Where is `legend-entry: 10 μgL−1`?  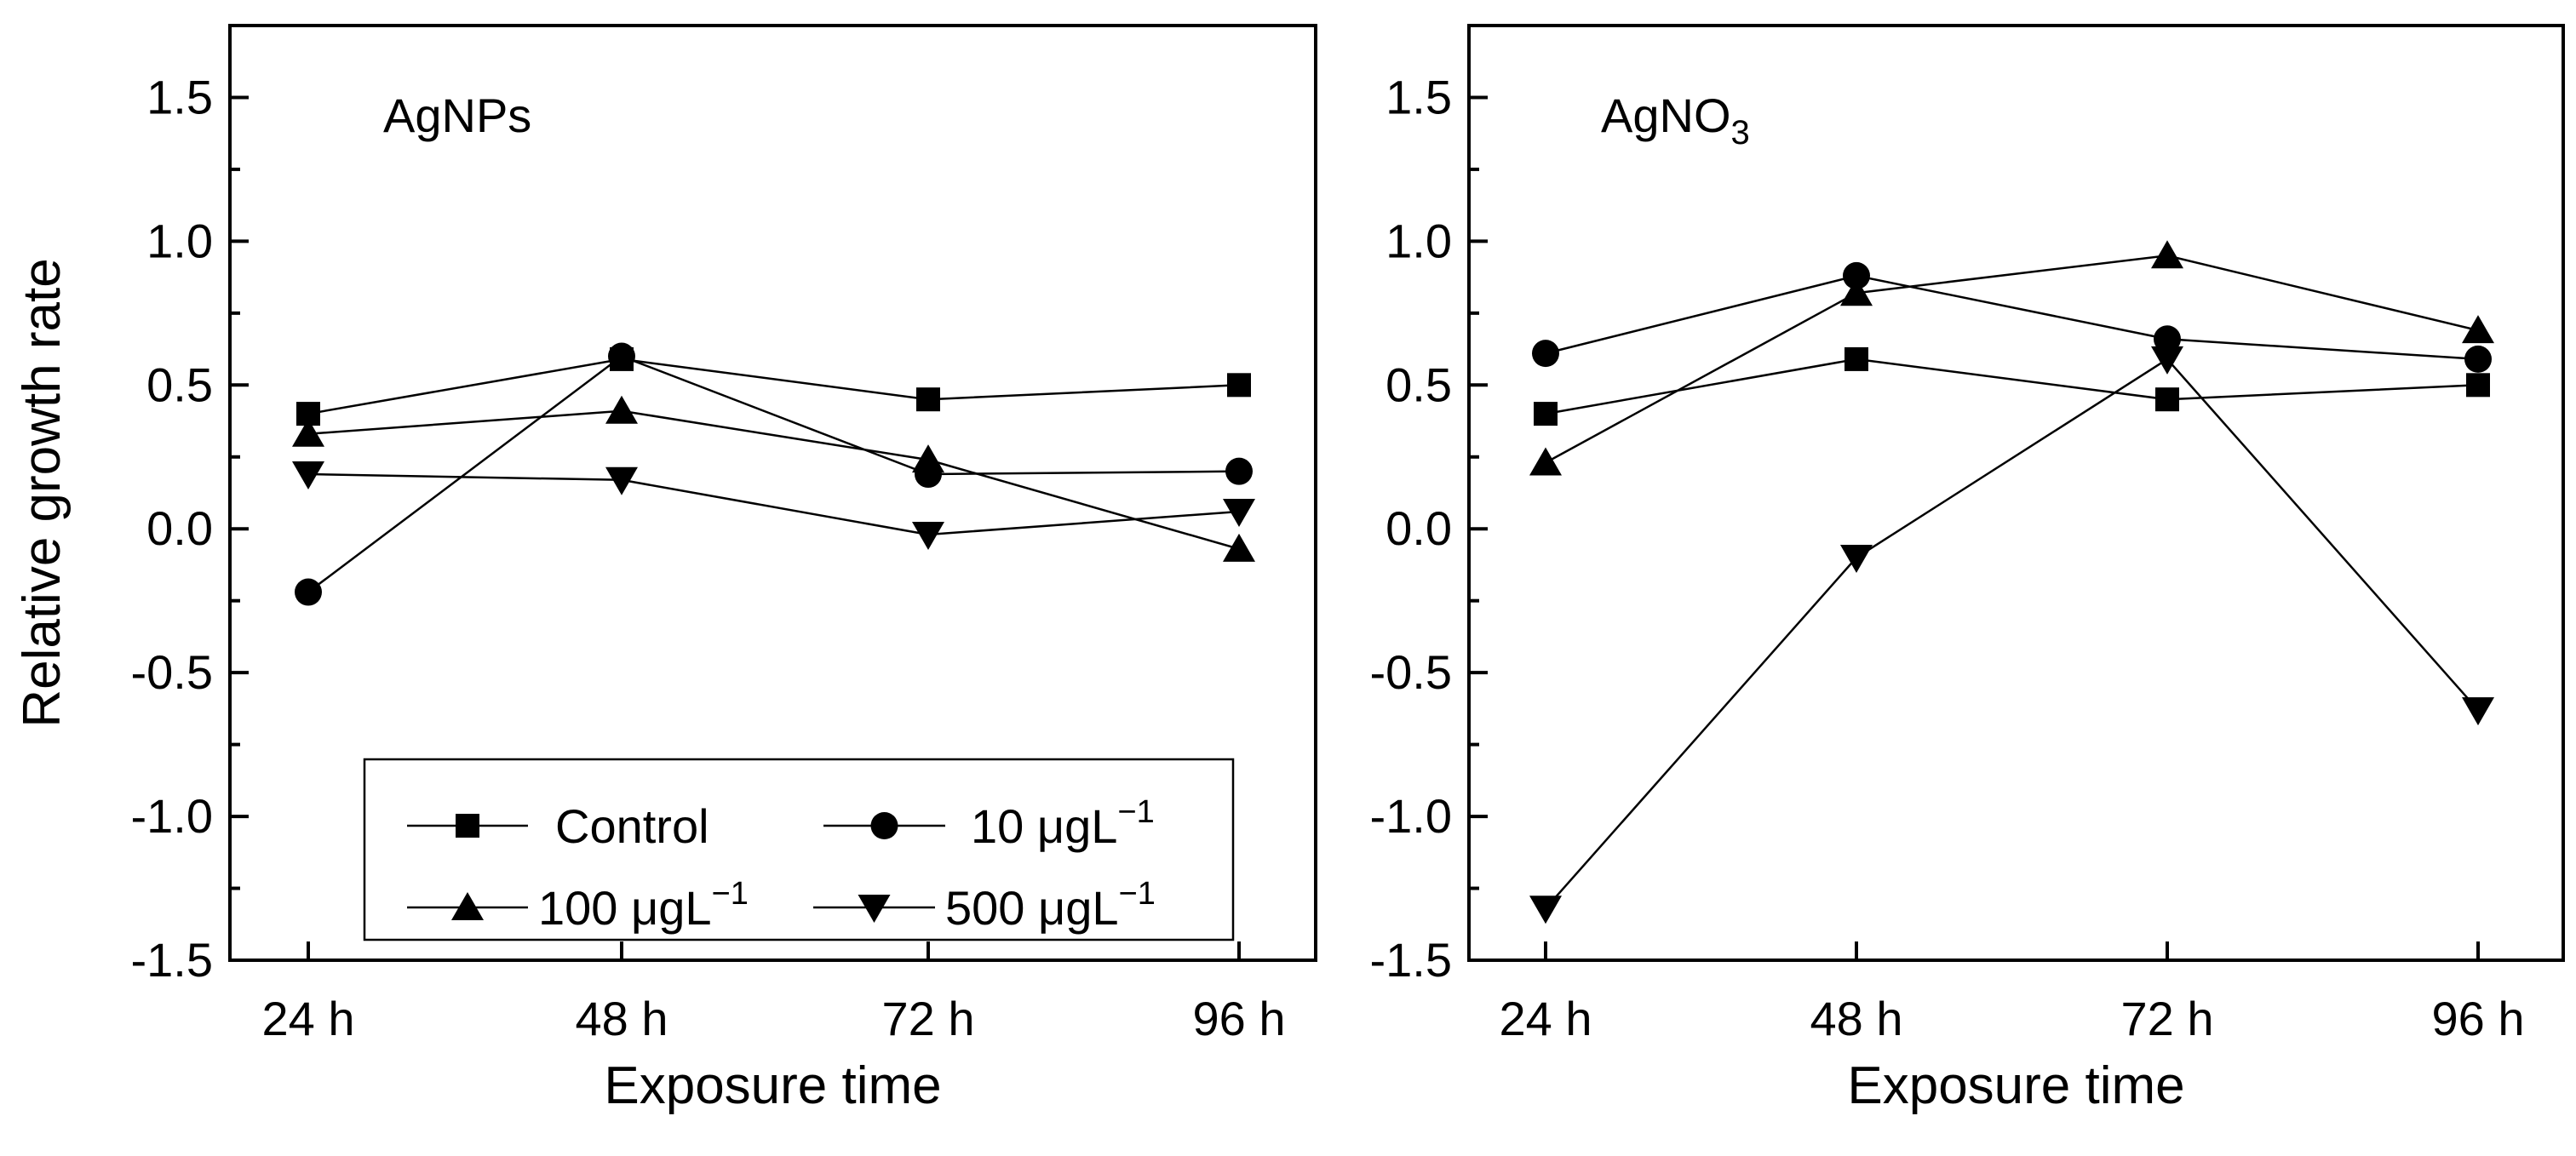
legend-entry: 10 μgL−1 is located at coordinates (989, 823).